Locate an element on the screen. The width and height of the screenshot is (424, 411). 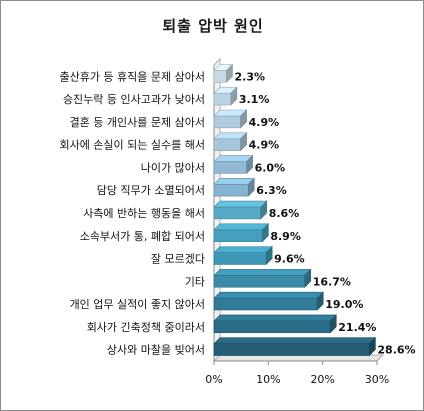
category-label: 상사와 마찰을 빚어서 is located at coordinates (156, 350).